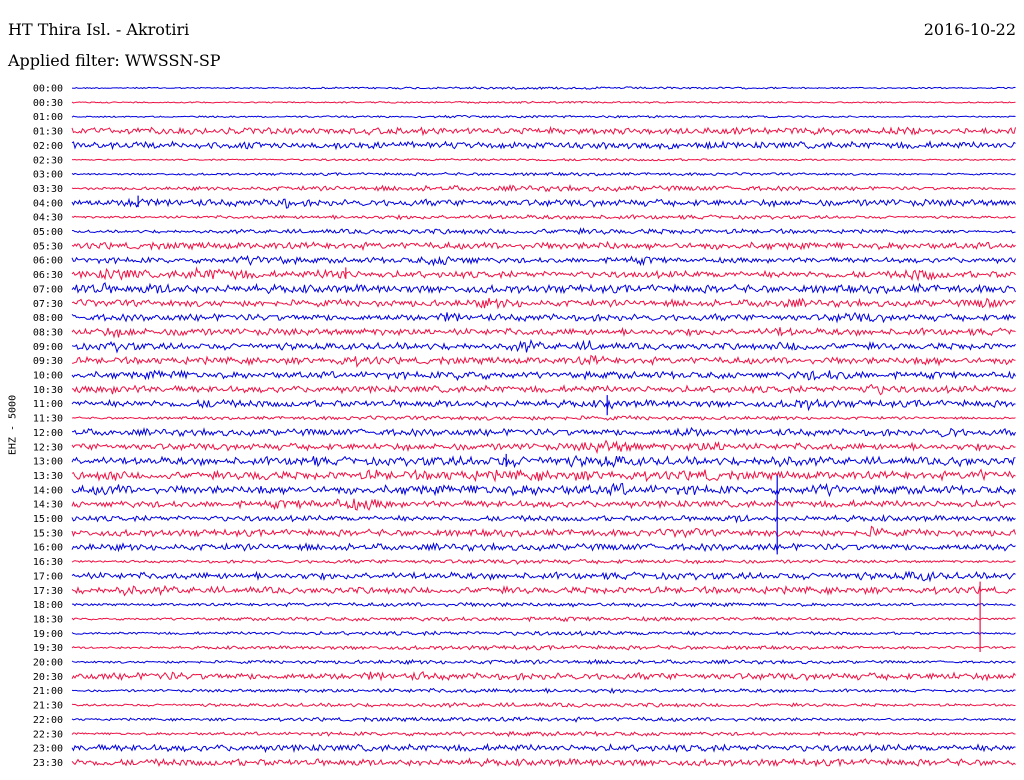 The image size is (1024, 780). What do you see at coordinates (543, 662) in the screenshot?
I see `trace-2000` at bounding box center [543, 662].